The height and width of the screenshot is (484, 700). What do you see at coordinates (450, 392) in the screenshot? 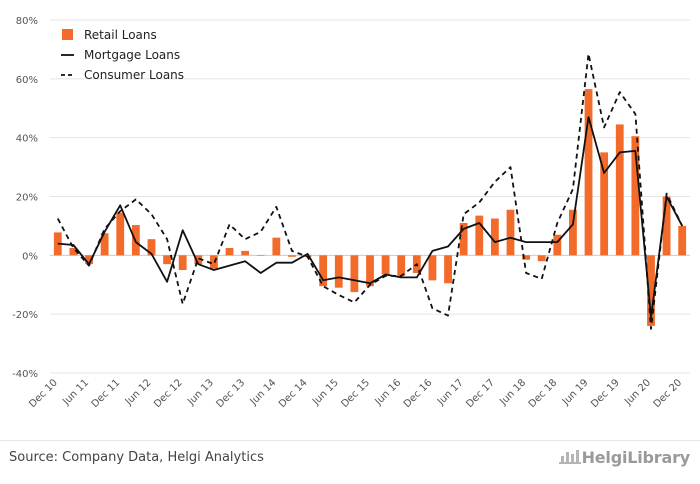
I see `x-tick-label: Jun 17` at bounding box center [450, 392].